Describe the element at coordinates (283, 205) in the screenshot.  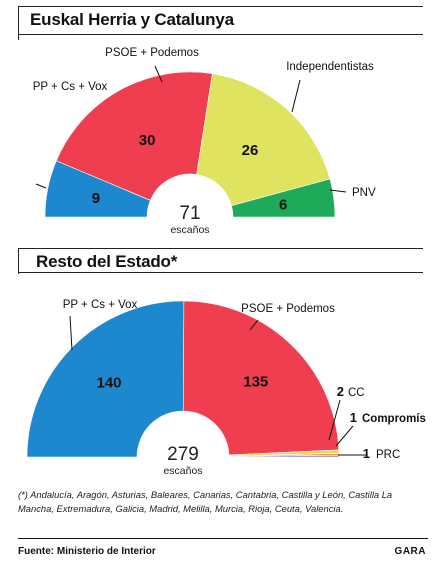
I see `seat-value-pnv: 6` at that location.